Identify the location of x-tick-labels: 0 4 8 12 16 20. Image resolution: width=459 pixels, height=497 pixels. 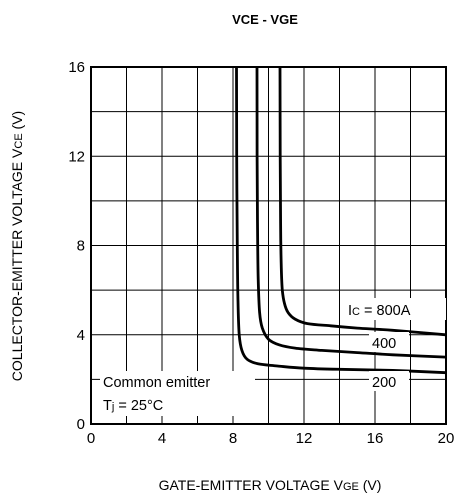
(271, 438).